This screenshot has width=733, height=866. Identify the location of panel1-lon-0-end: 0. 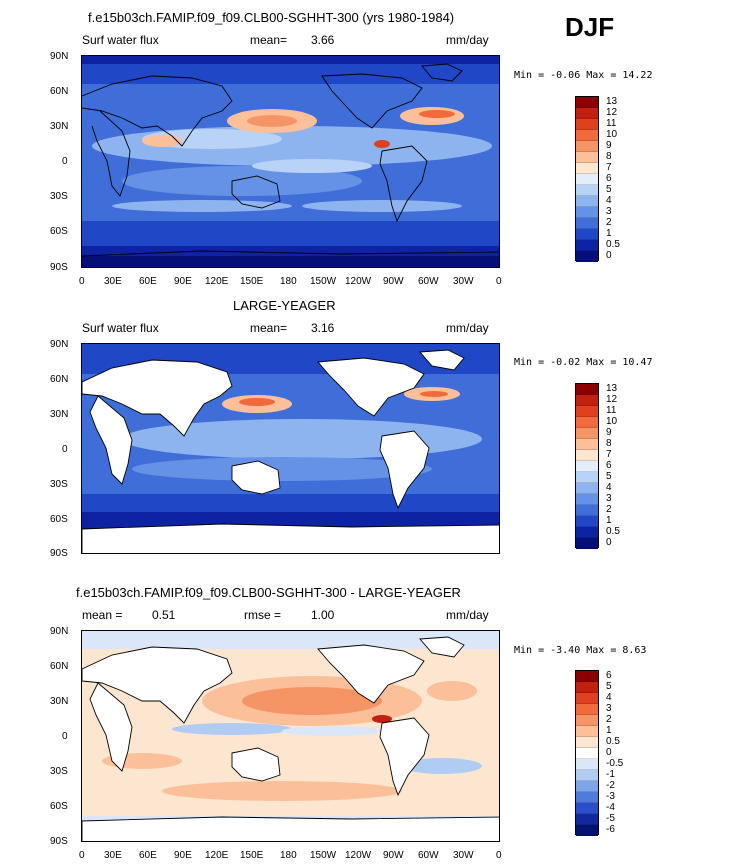
(499, 281).